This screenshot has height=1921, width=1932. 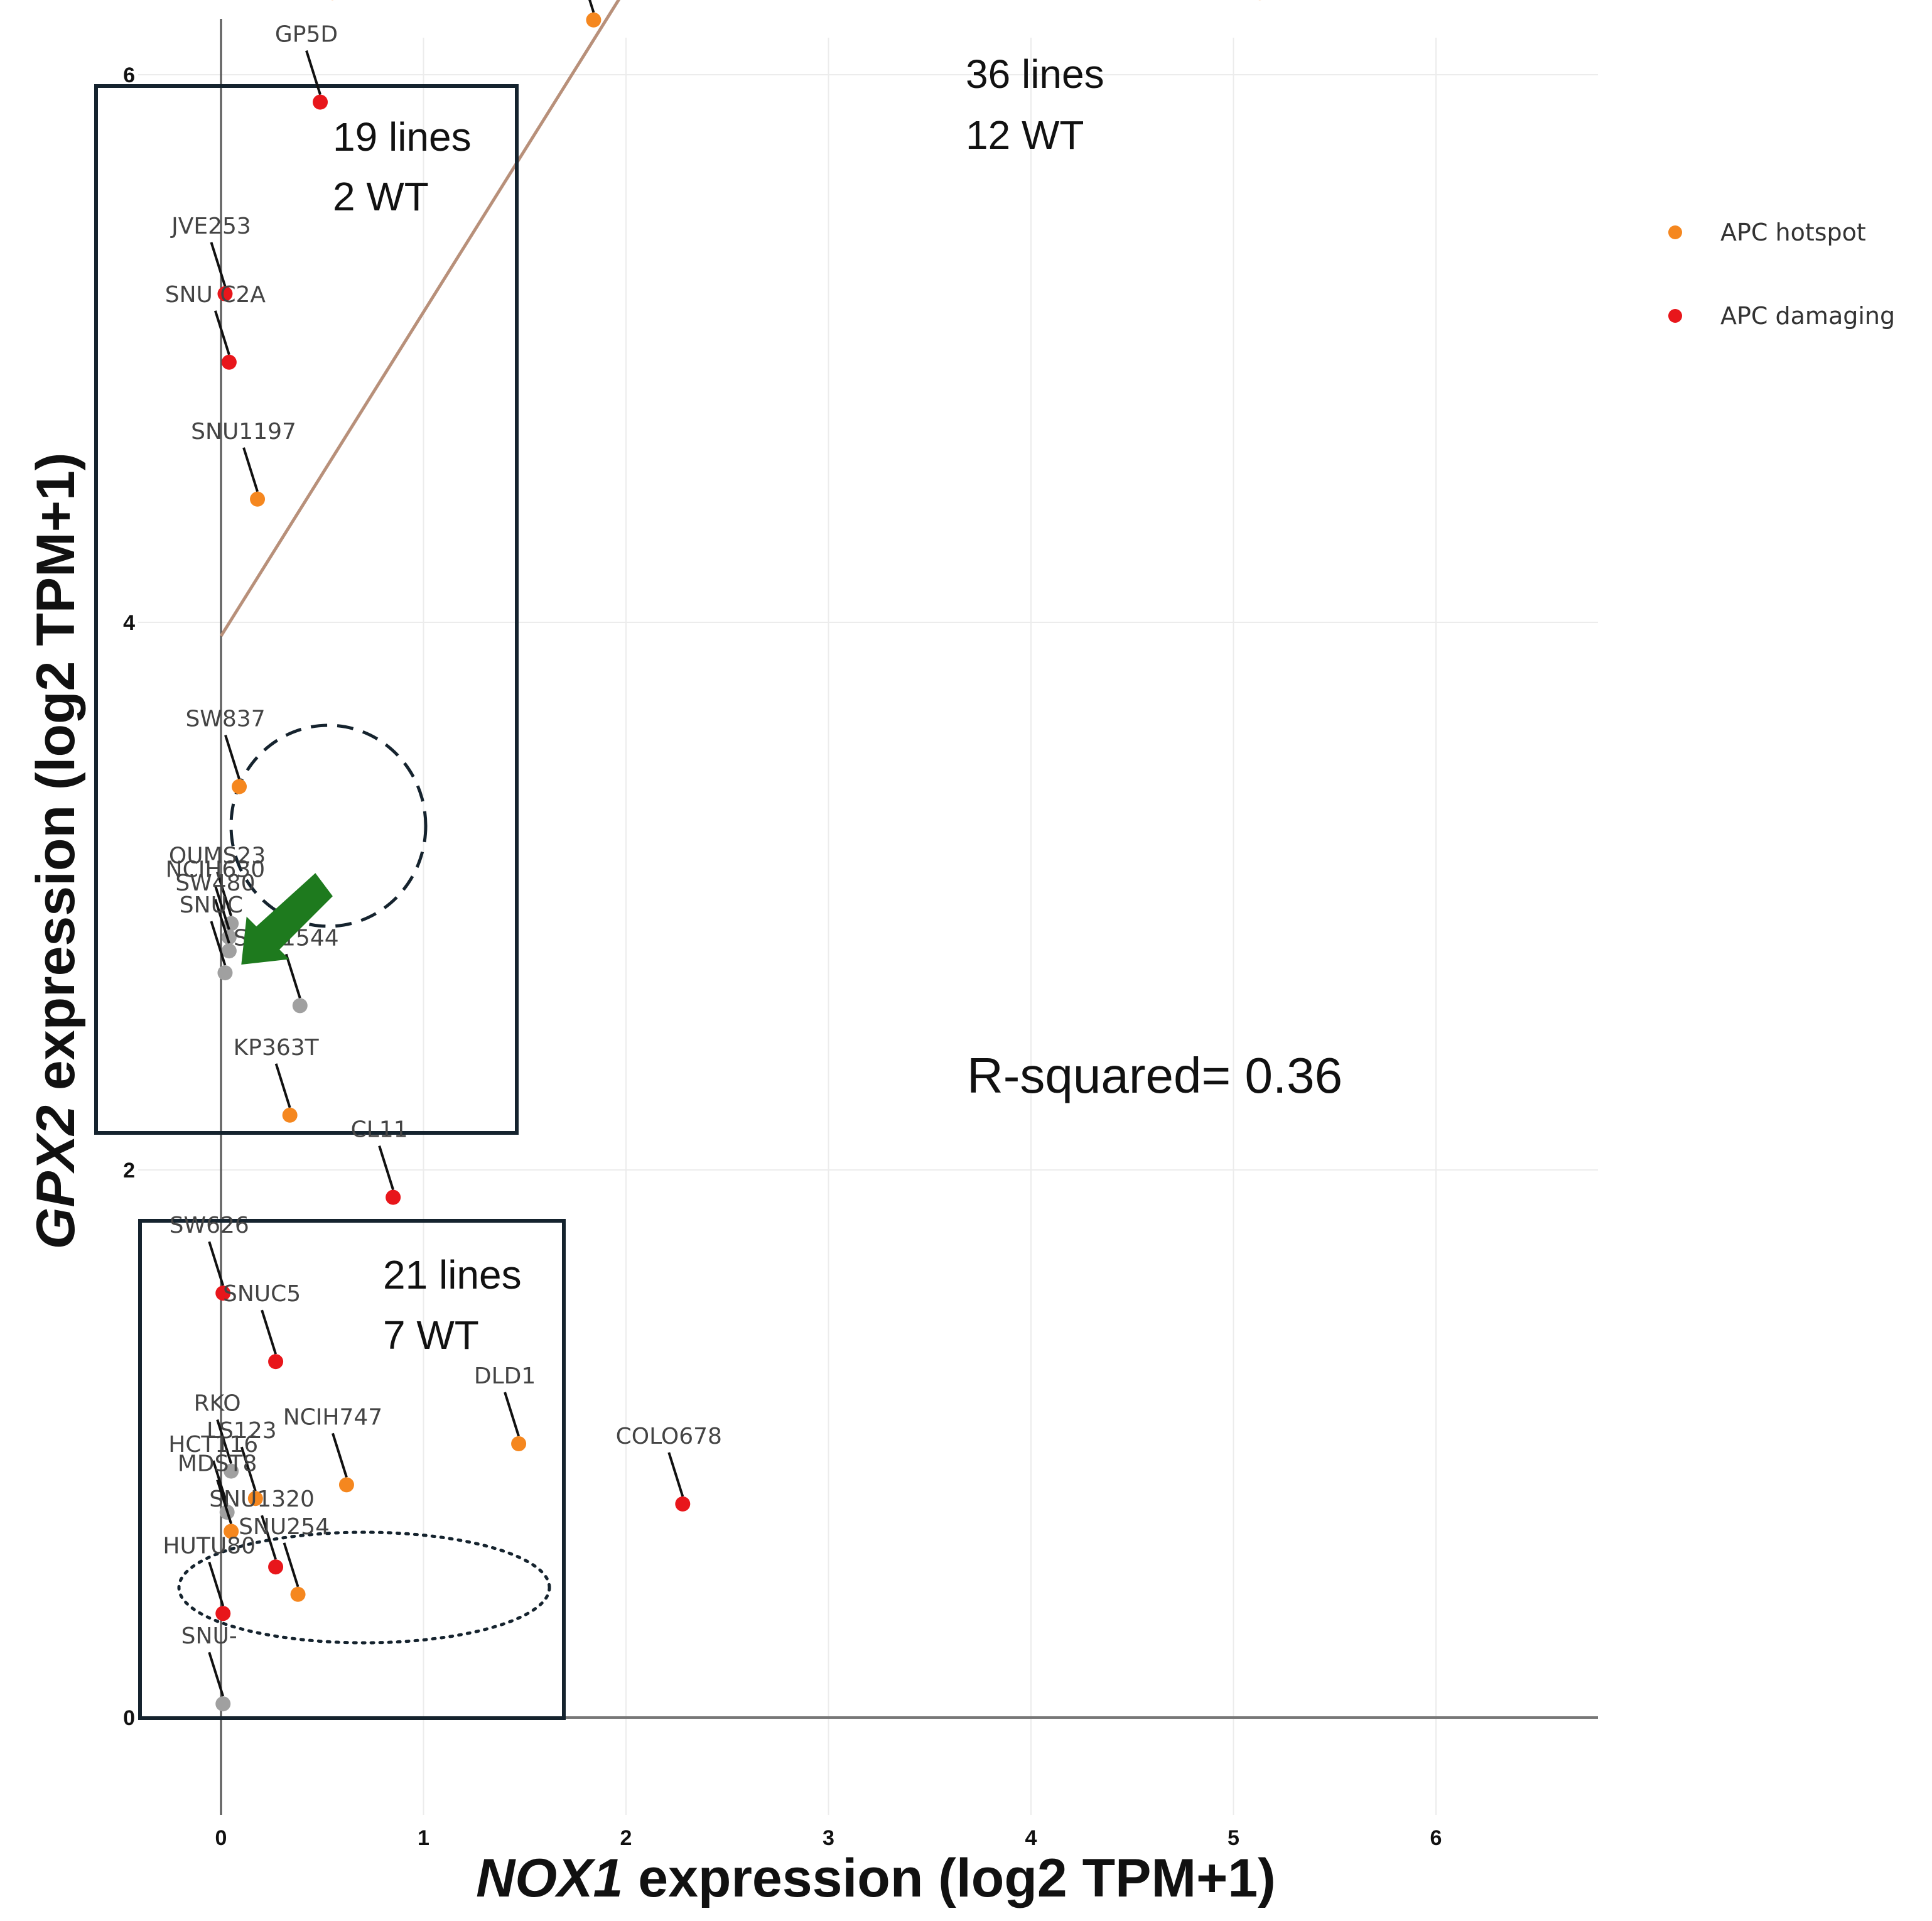 I want to click on upper-left-box, so click(x=306, y=610).